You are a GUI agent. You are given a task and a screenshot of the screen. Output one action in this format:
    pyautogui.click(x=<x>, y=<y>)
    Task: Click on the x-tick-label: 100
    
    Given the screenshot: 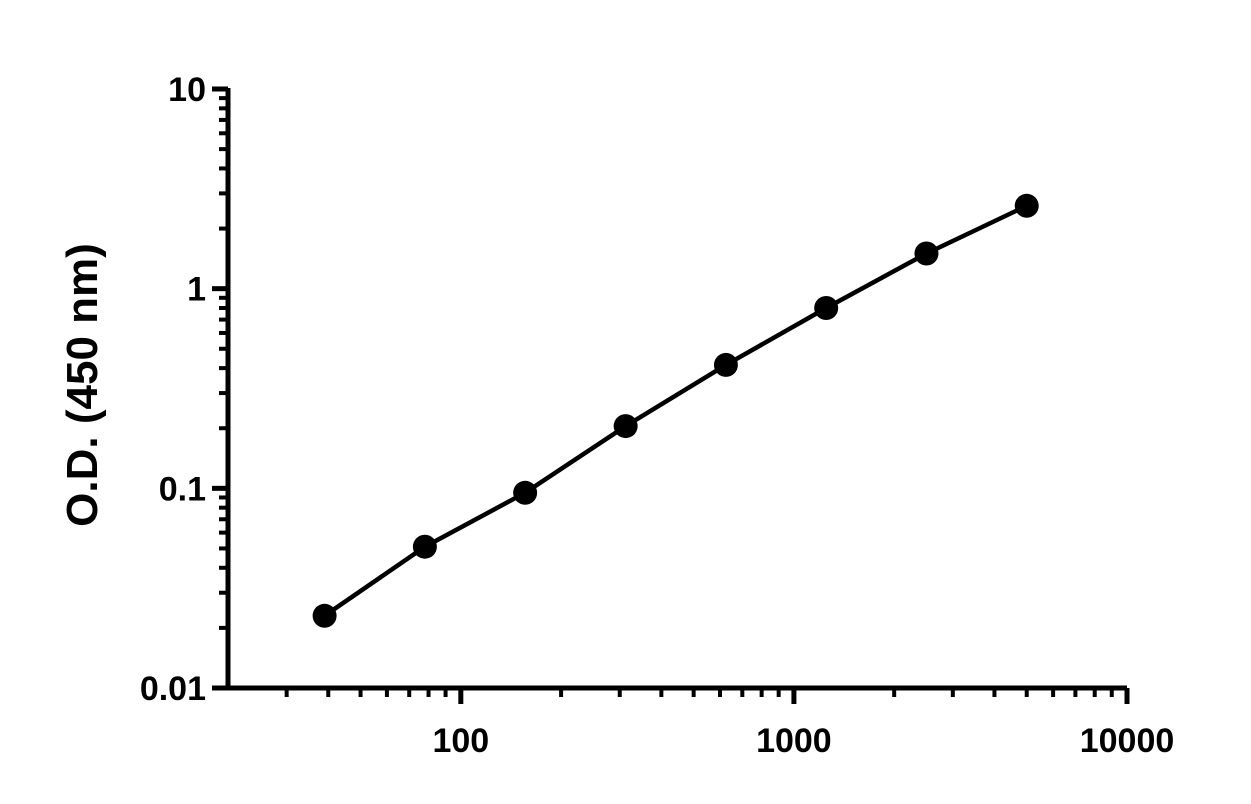 What is the action you would take?
    pyautogui.click(x=460, y=741)
    